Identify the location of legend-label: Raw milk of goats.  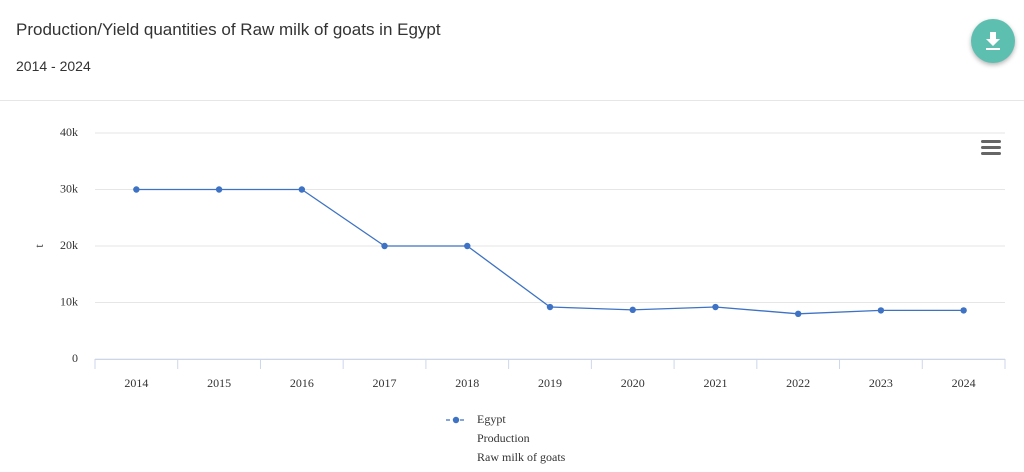
(521, 457).